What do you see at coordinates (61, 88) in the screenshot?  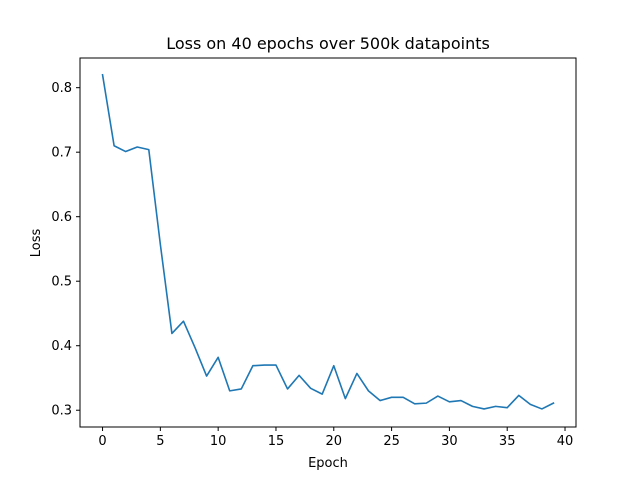 I see `y-tick-label: 0.8` at bounding box center [61, 88].